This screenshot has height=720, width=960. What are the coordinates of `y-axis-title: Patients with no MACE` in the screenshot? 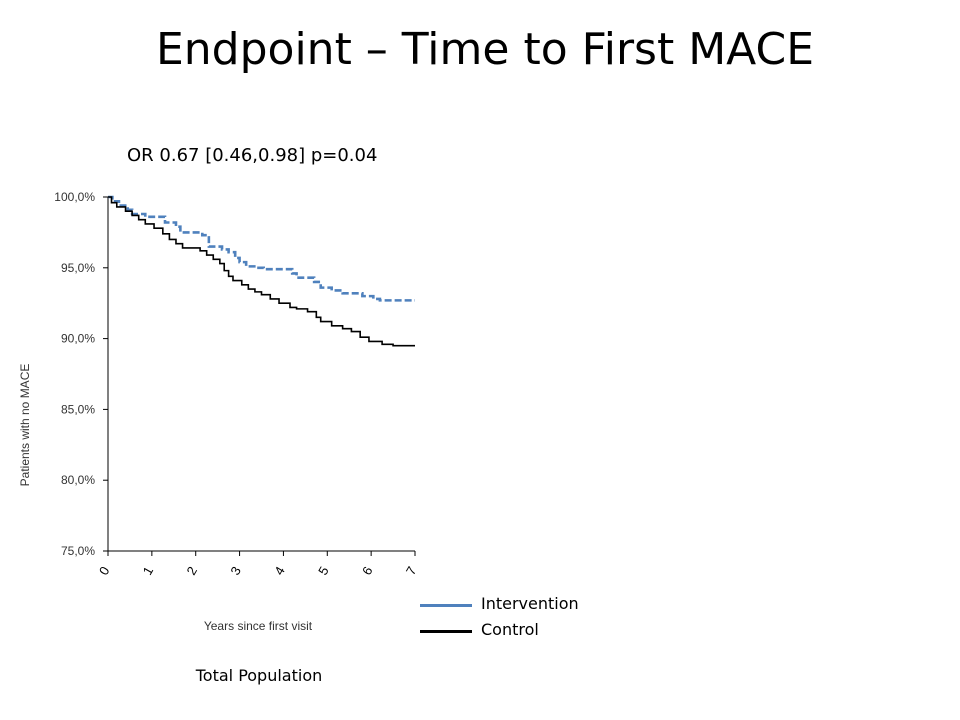 It's located at (25, 425).